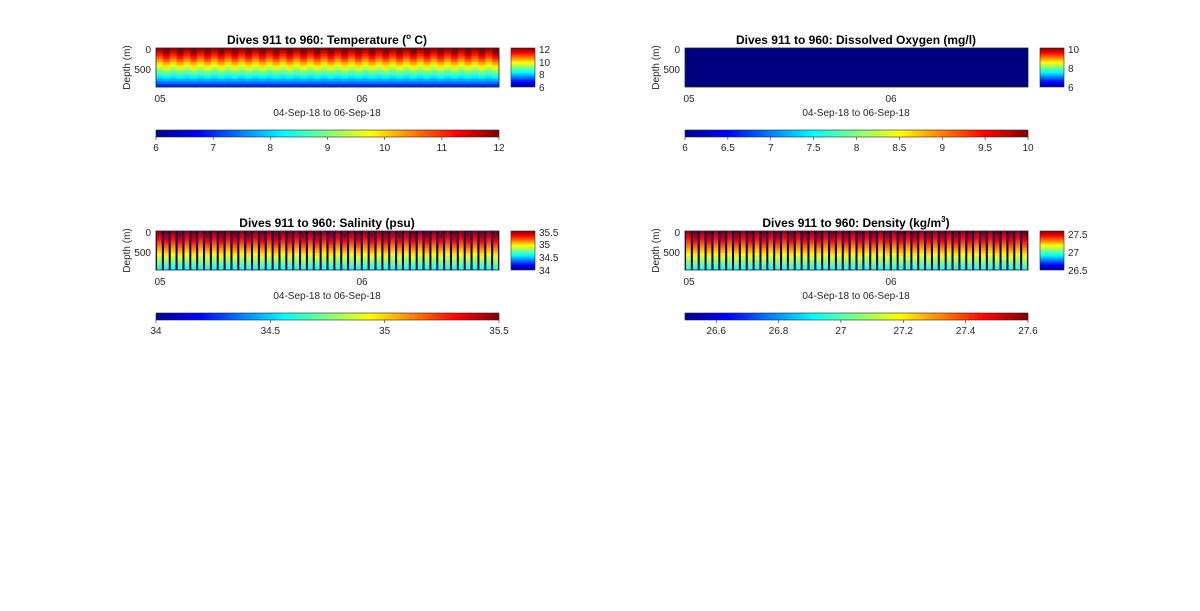  I want to click on colorbar-tick-label: 6, so click(156, 148).